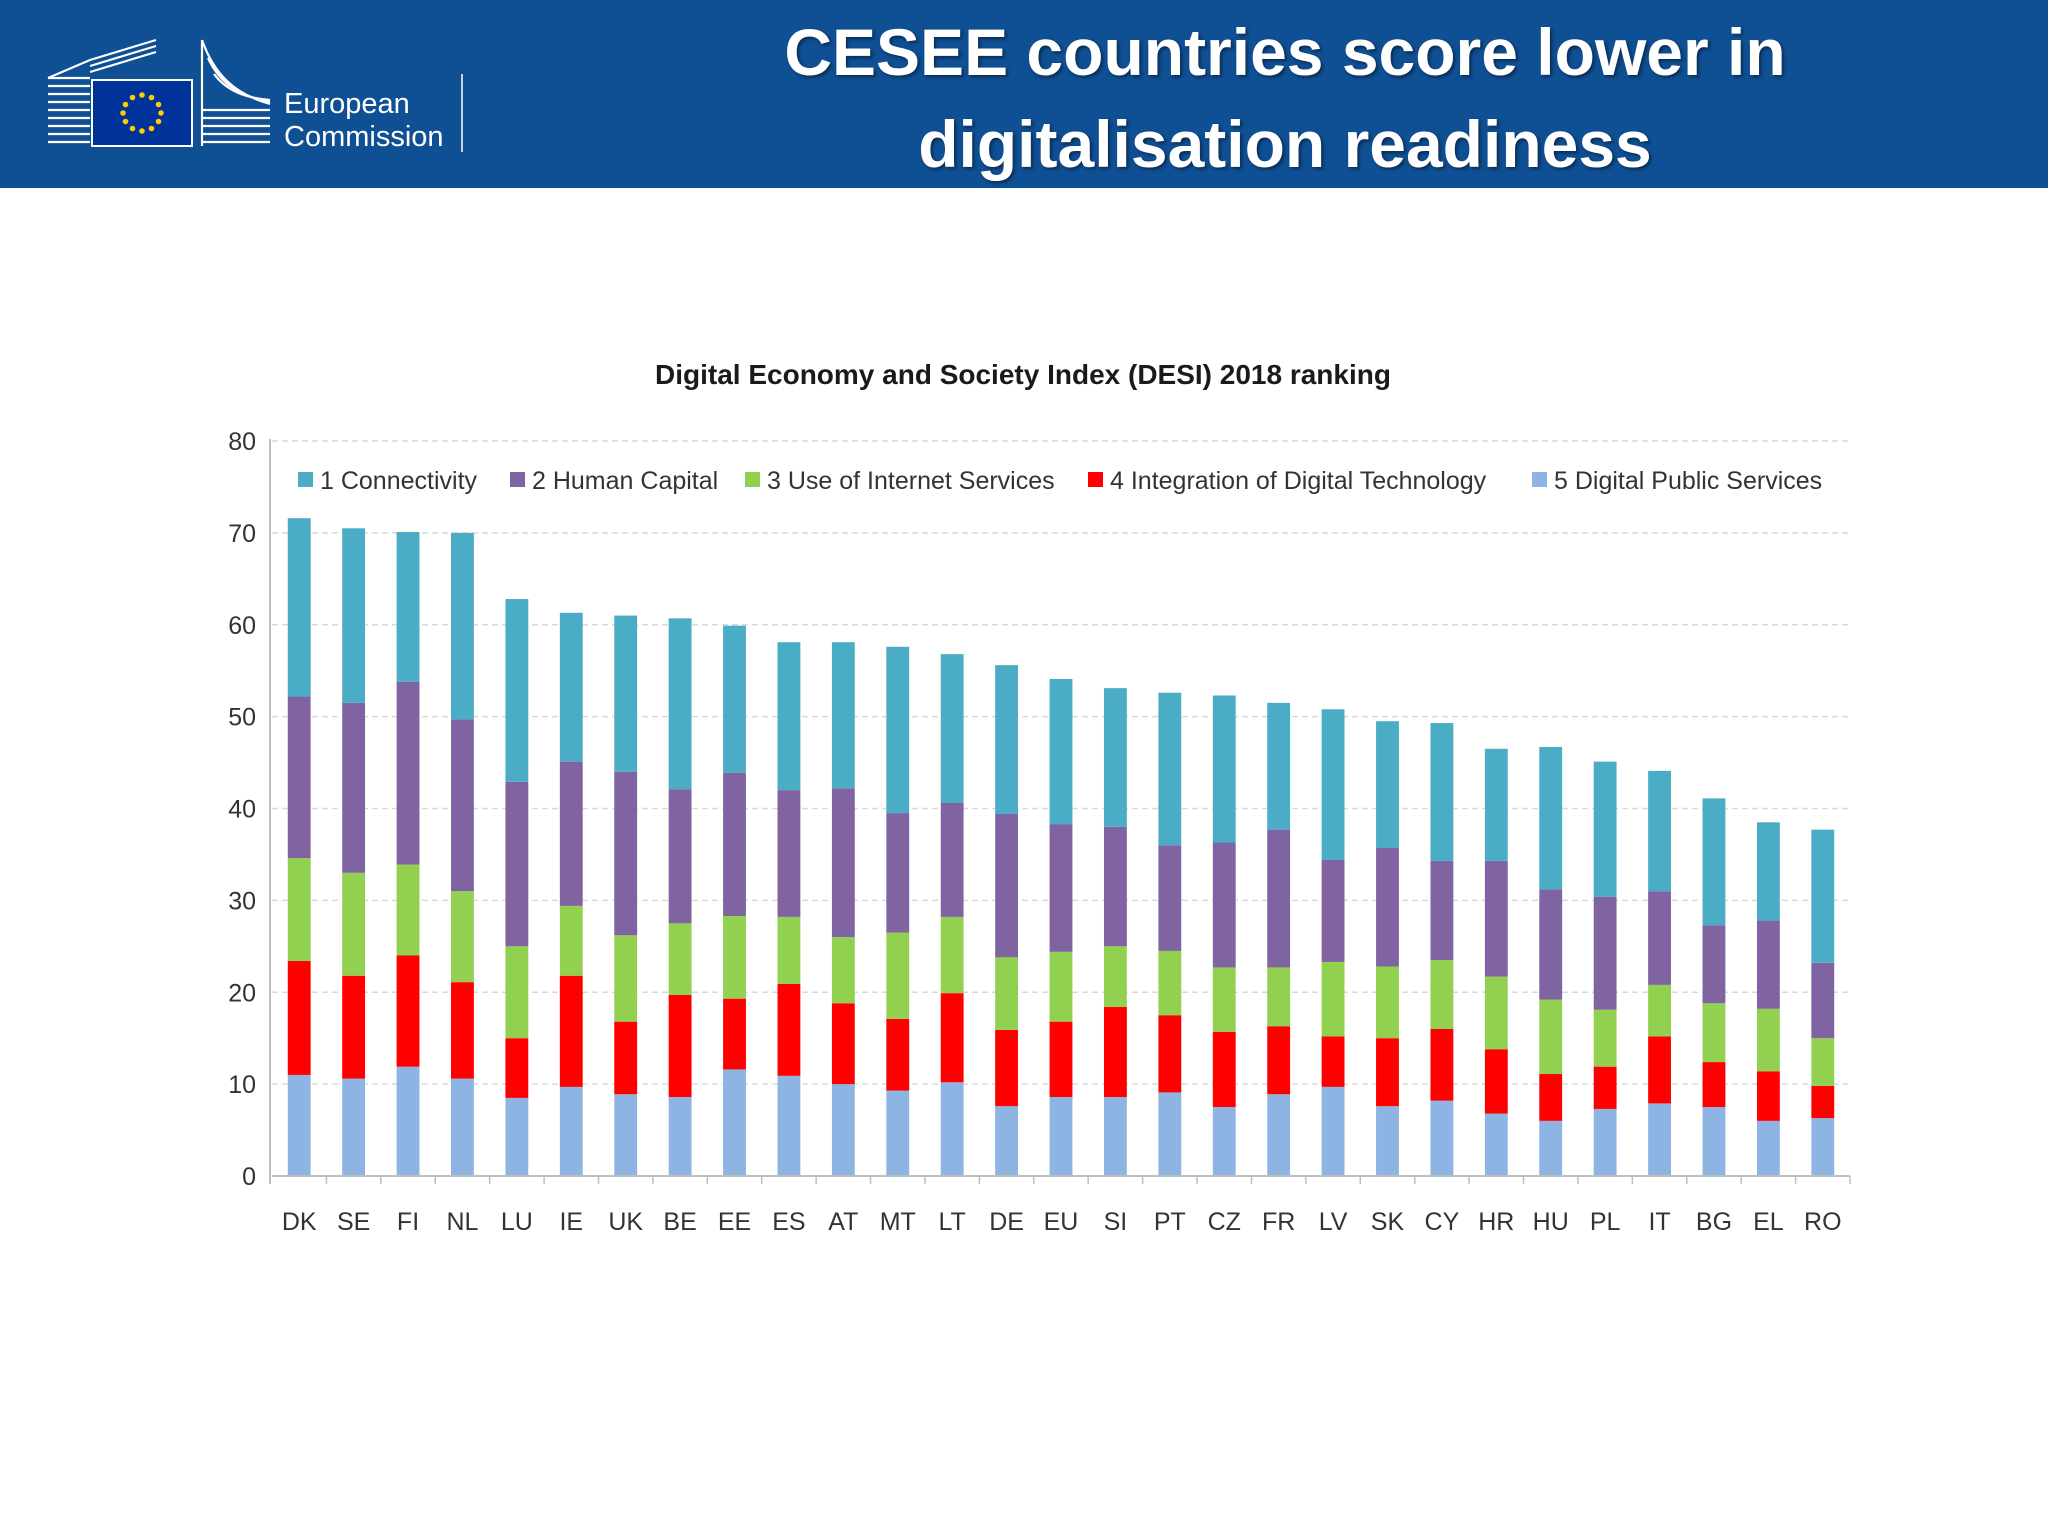 The width and height of the screenshot is (2048, 1536). Describe the element at coordinates (911, 481) in the screenshot. I see `legend-label: 3 Use of Internet Services` at that location.